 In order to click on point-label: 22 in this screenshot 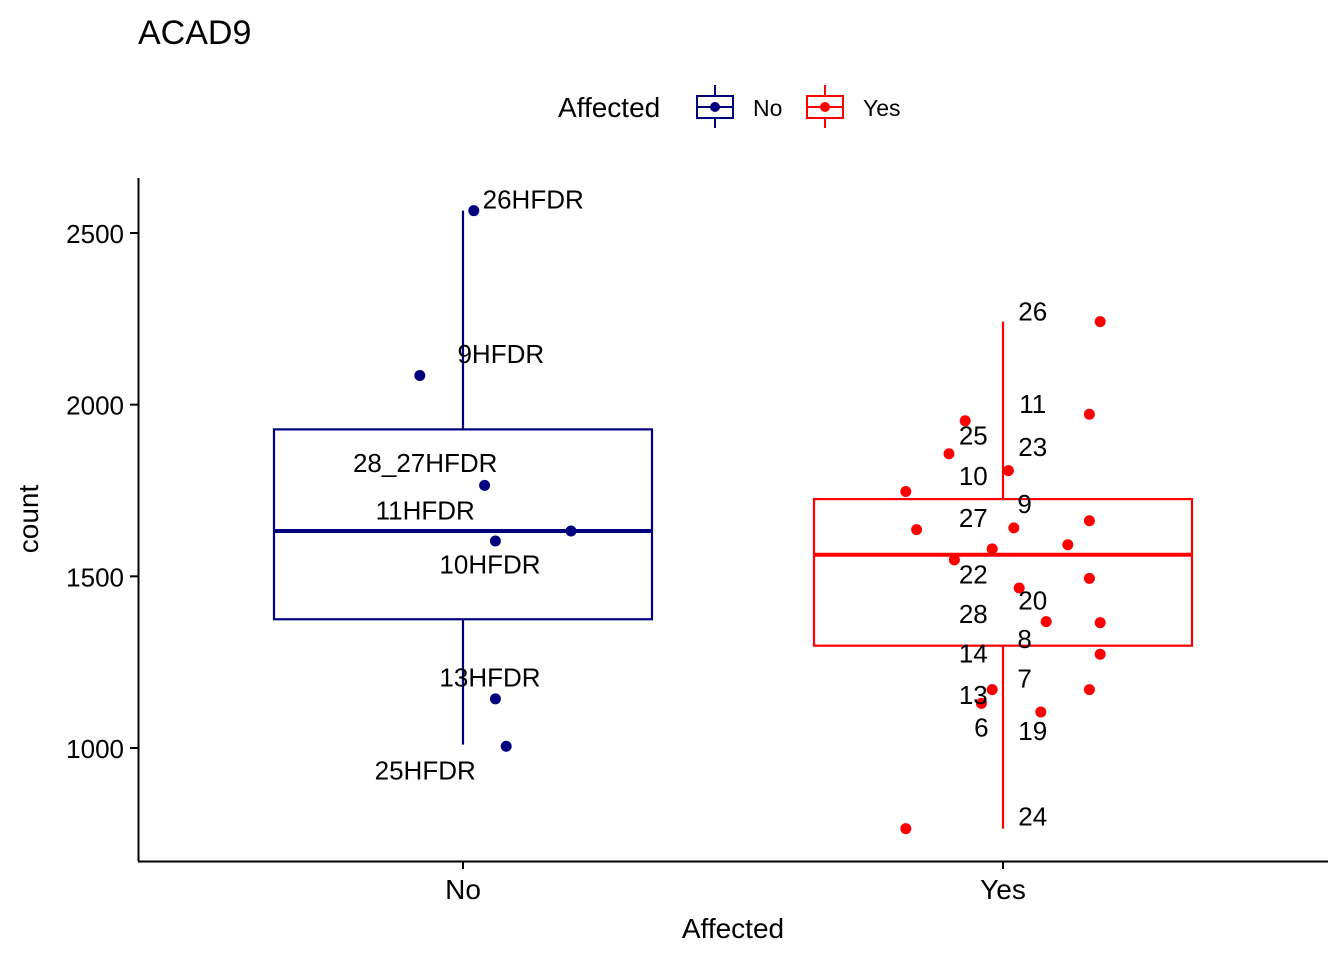, I will do `click(973, 575)`.